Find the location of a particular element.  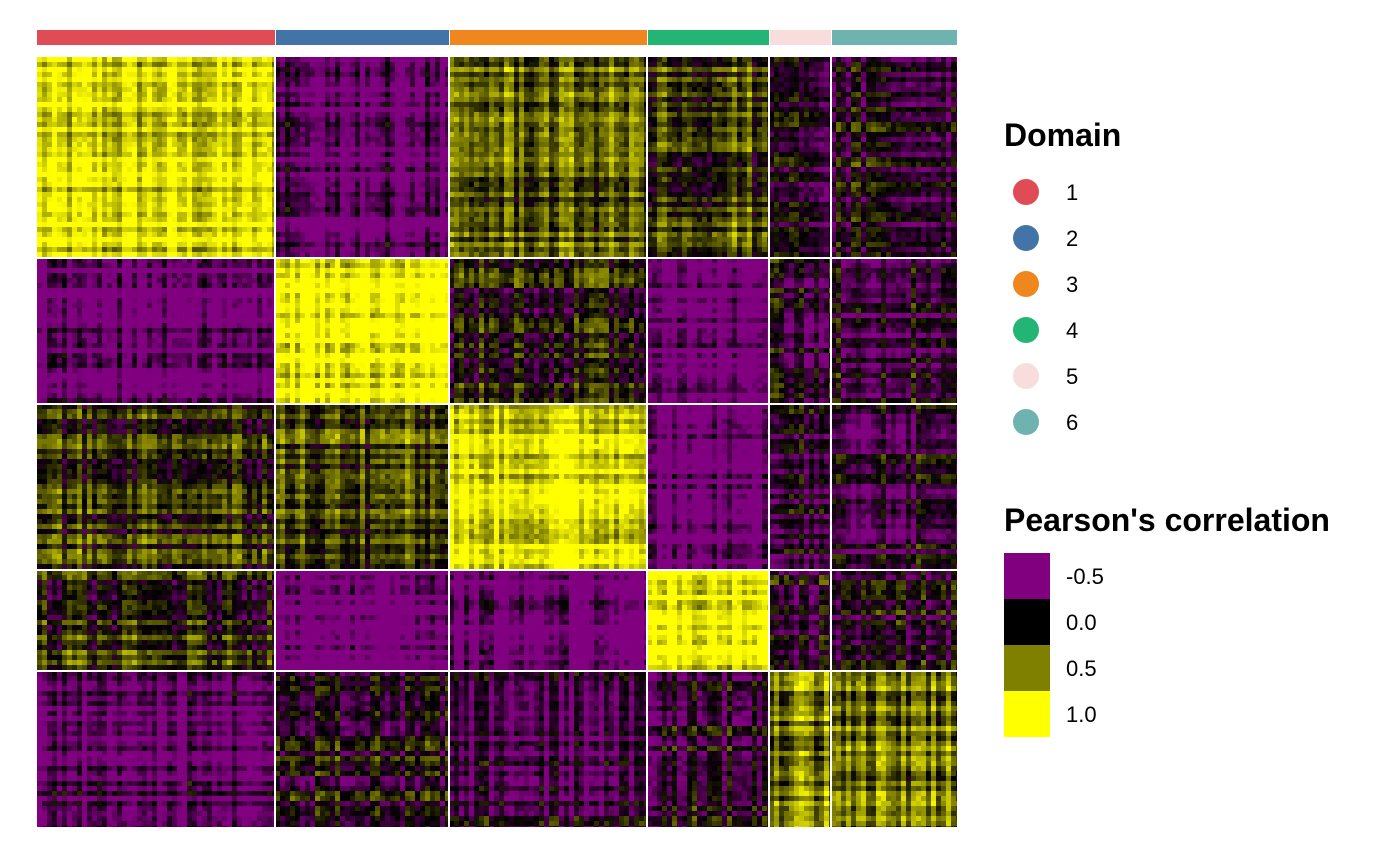

block-r1-c5 is located at coordinates (800, 157).